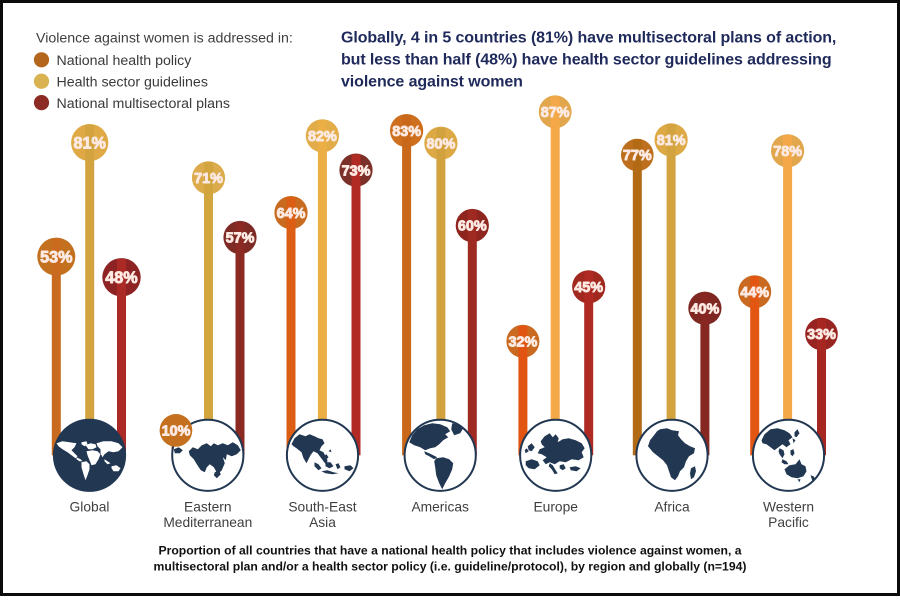 Image resolution: width=900 pixels, height=601 pixels. Describe the element at coordinates (821, 335) in the screenshot. I see `svg-text: 33%` at that location.